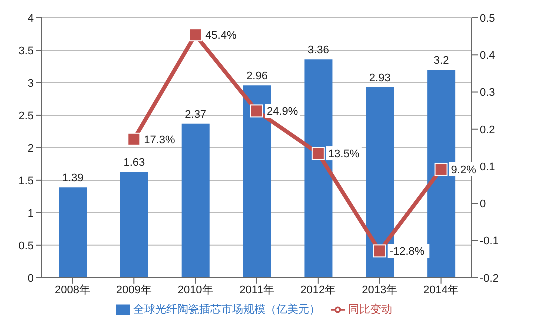  I want to click on legend-label: 全球光纤陶瓷插芯市场规模（亿美元）, so click(227, 310).